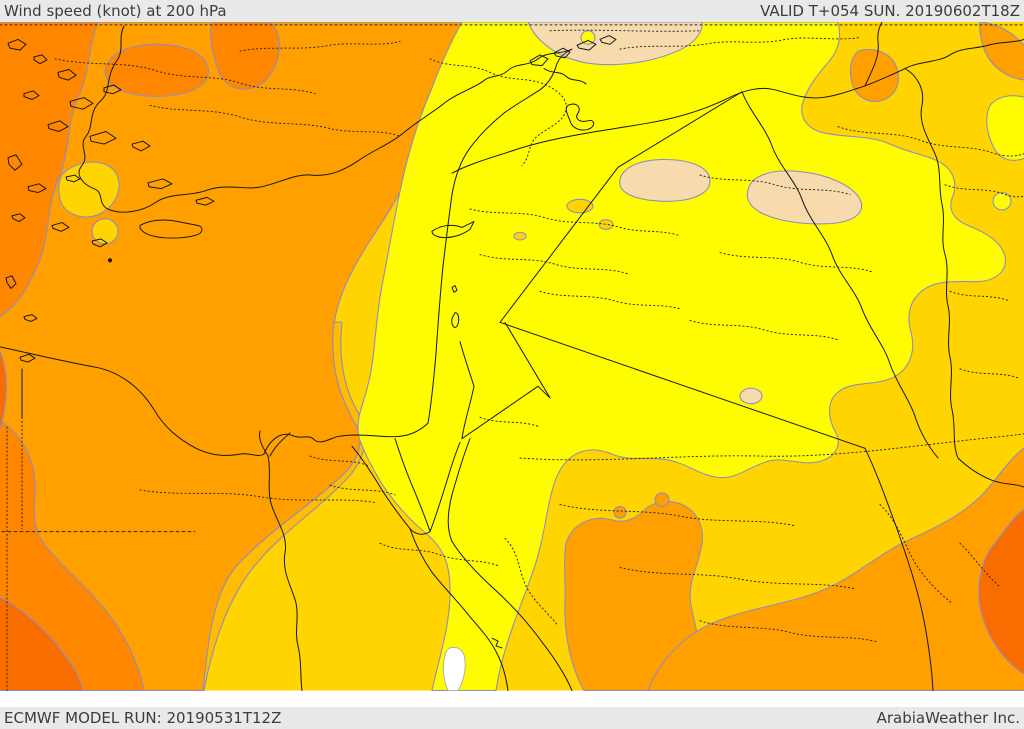 The height and width of the screenshot is (729, 1024). Describe the element at coordinates (3, 389) in the screenshot. I see `field-red-orange-left-sliver` at that location.